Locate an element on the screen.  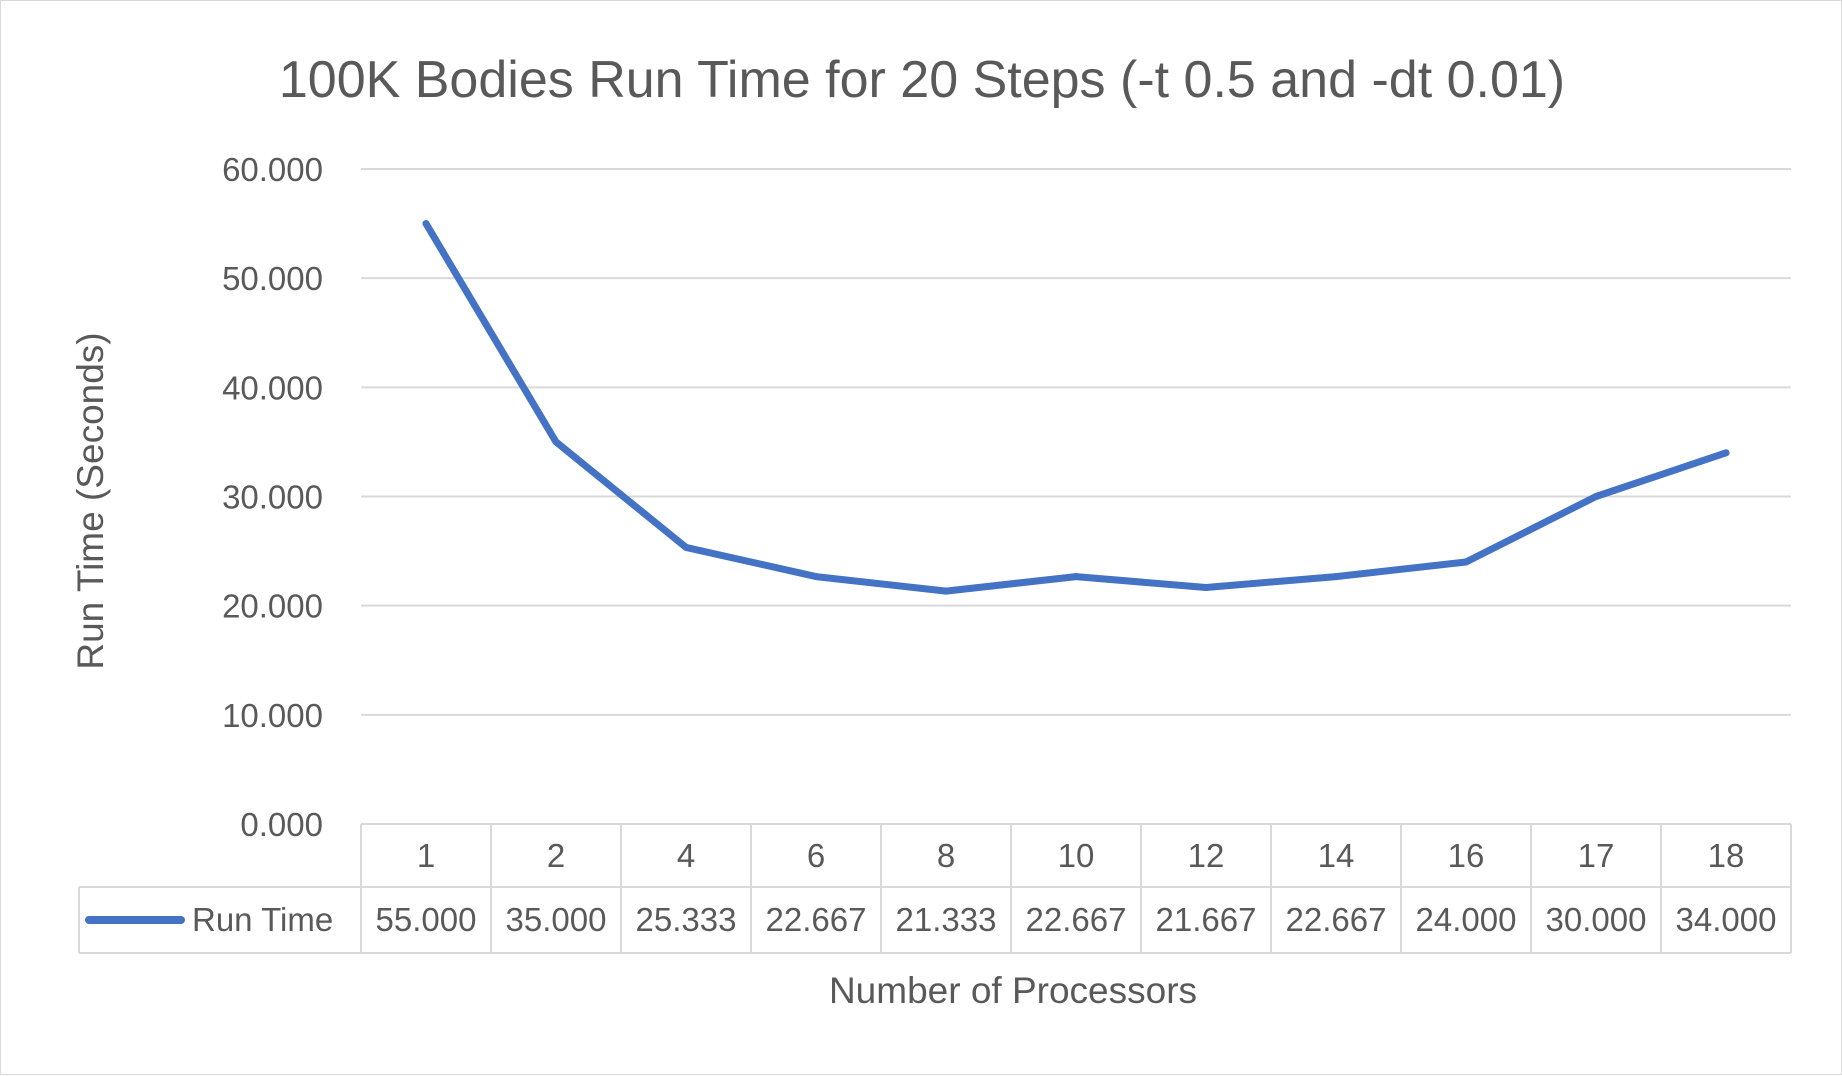
data-label: 55.000 is located at coordinates (426, 919).